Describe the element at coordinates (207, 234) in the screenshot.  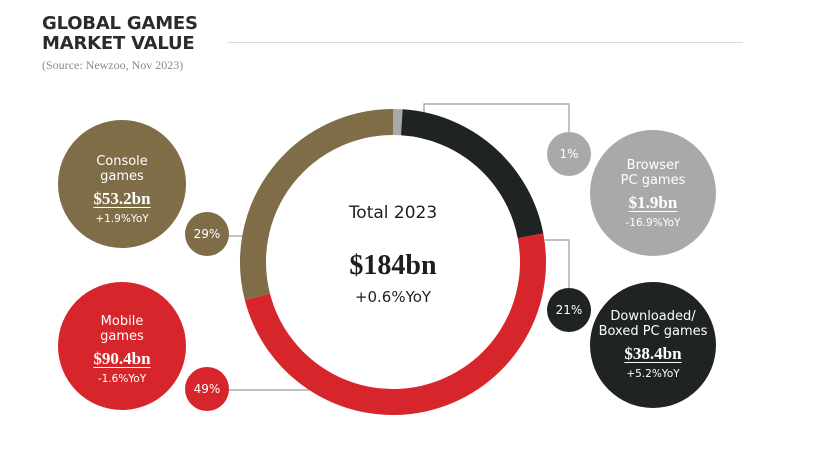
I see `pct-console: 29%` at that location.